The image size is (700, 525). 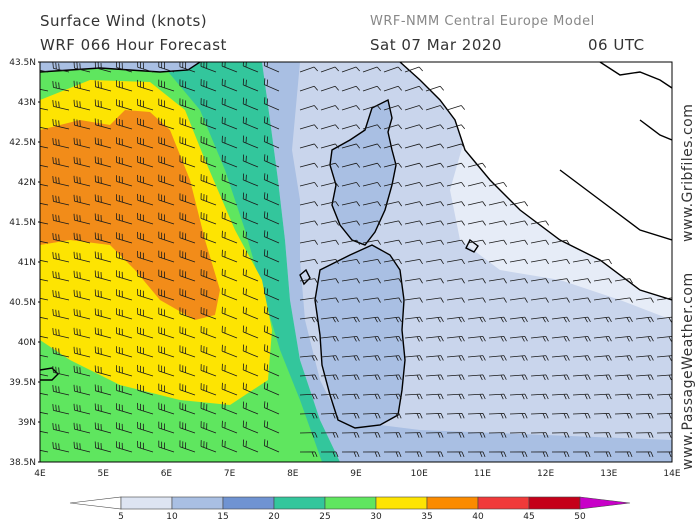 What do you see at coordinates (22, 463) in the screenshot?
I see `lat-tick-label: 38.5N` at bounding box center [22, 463].